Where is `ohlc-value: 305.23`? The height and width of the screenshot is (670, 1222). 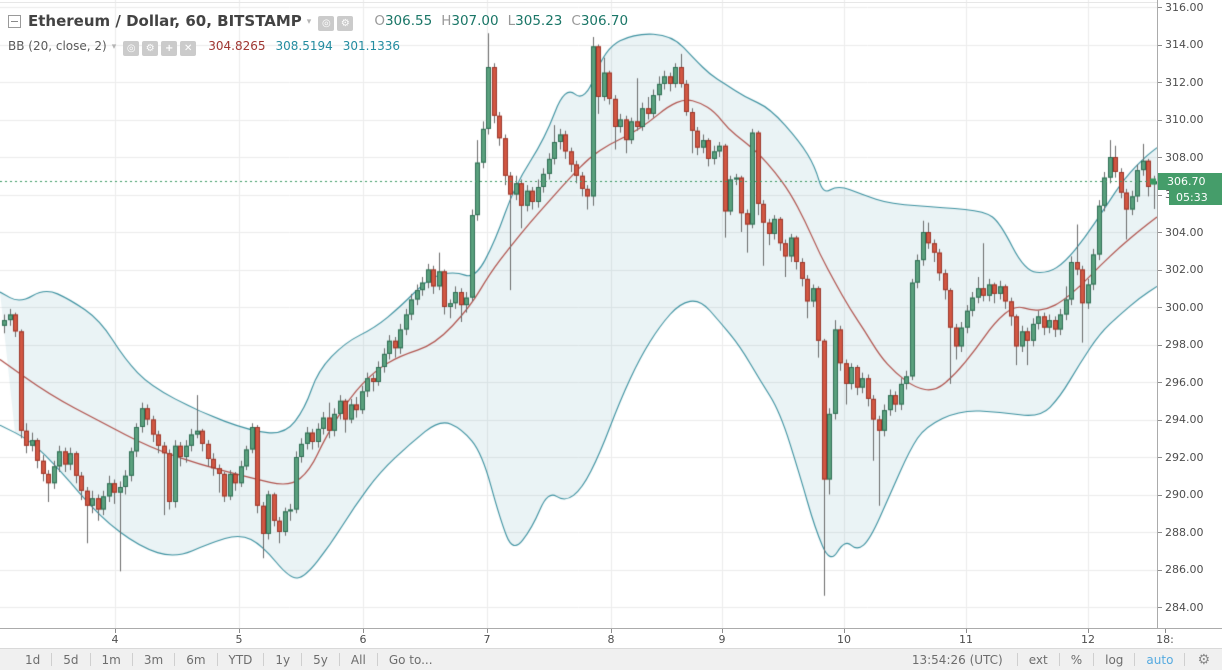 ohlc-value: 305.23 is located at coordinates (539, 21).